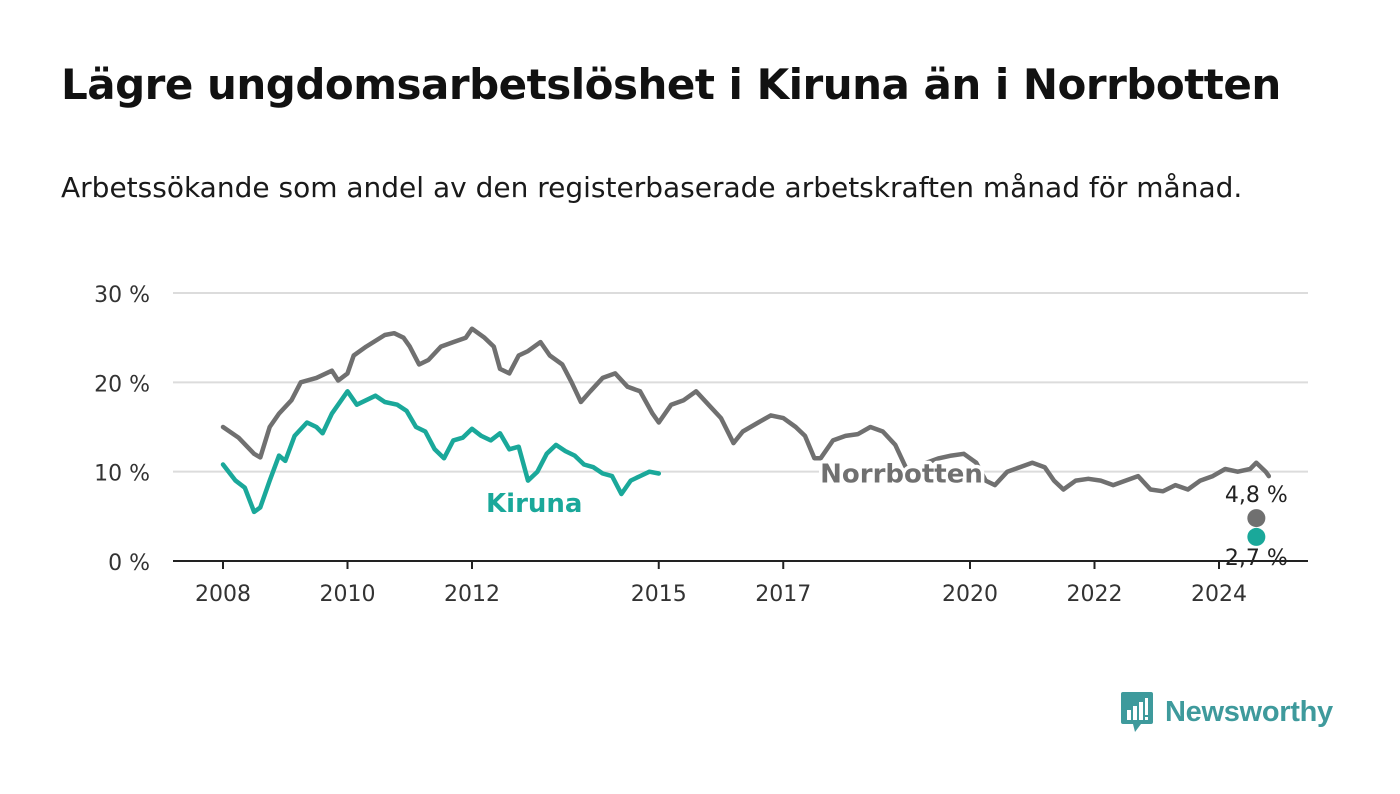 The height and width of the screenshot is (794, 1400). I want to click on series-name-label-norrbotten: Norrbotten, so click(901, 475).